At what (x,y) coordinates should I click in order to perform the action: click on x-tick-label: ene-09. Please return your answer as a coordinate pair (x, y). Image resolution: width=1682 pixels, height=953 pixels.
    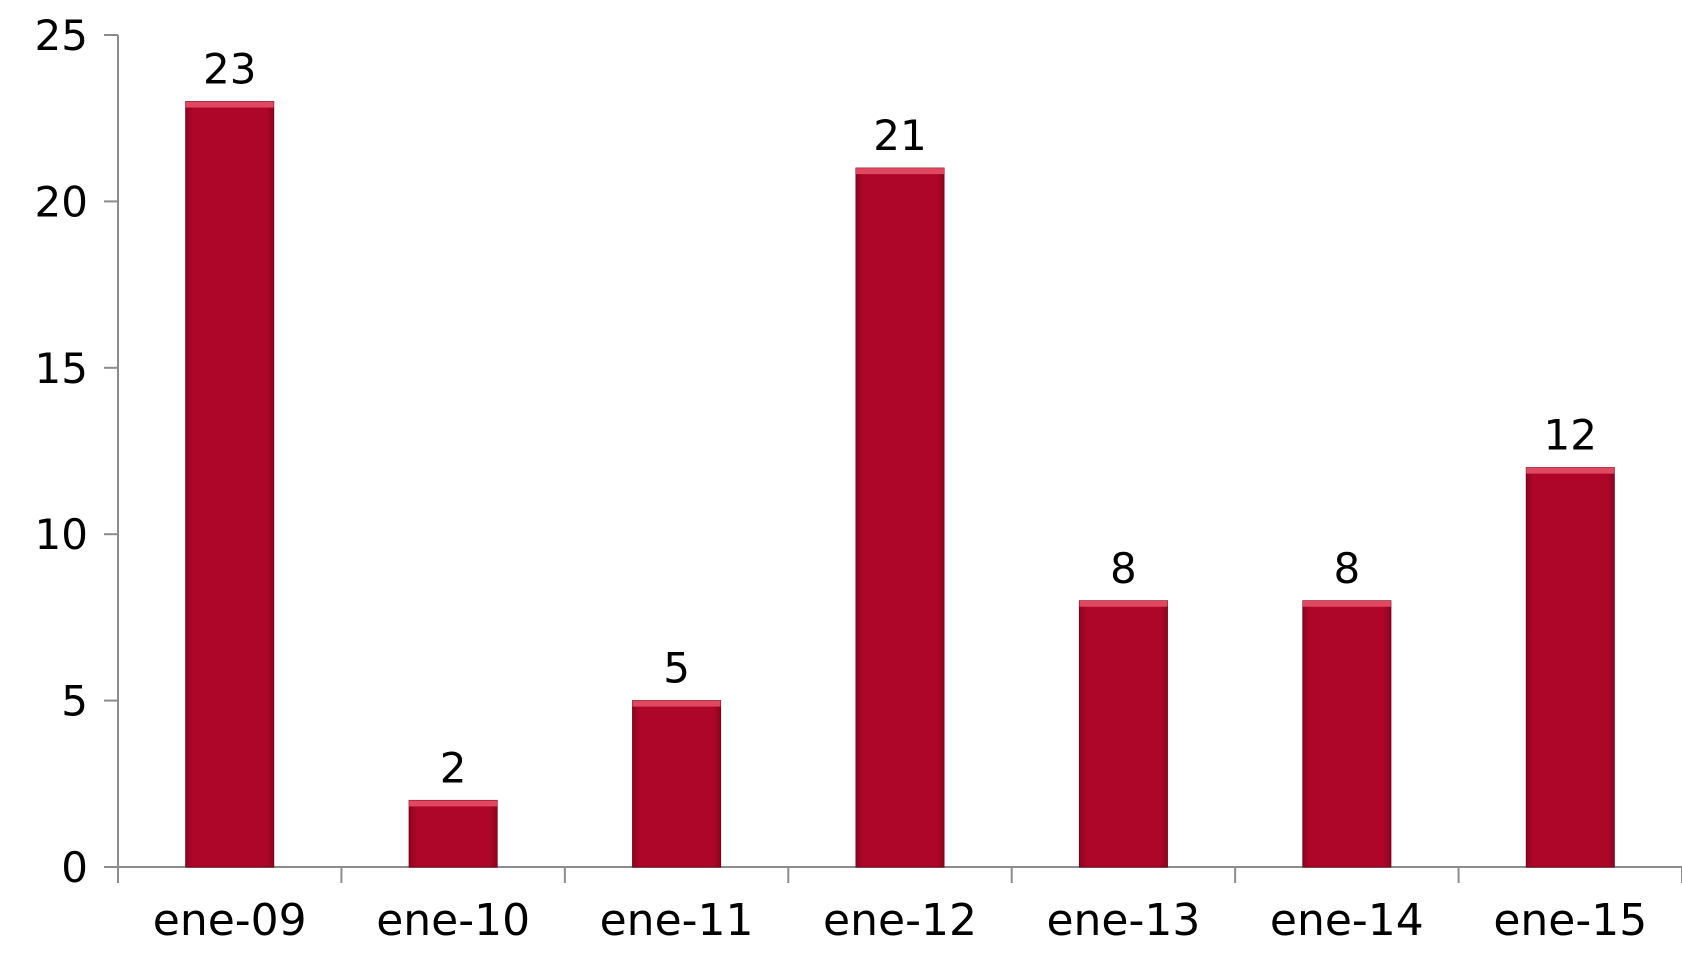
    Looking at the image, I should click on (230, 920).